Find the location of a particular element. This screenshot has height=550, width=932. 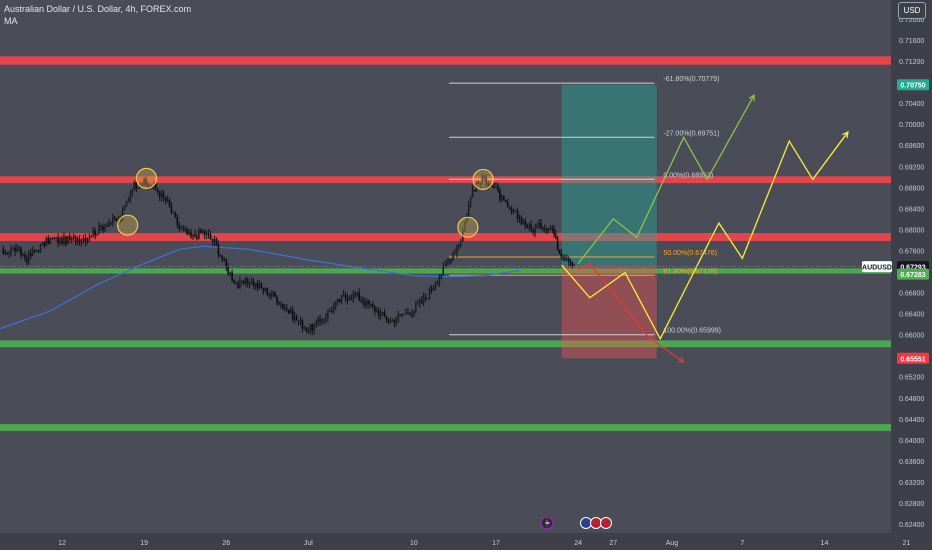

x-tick-label: 10 is located at coordinates (414, 543).